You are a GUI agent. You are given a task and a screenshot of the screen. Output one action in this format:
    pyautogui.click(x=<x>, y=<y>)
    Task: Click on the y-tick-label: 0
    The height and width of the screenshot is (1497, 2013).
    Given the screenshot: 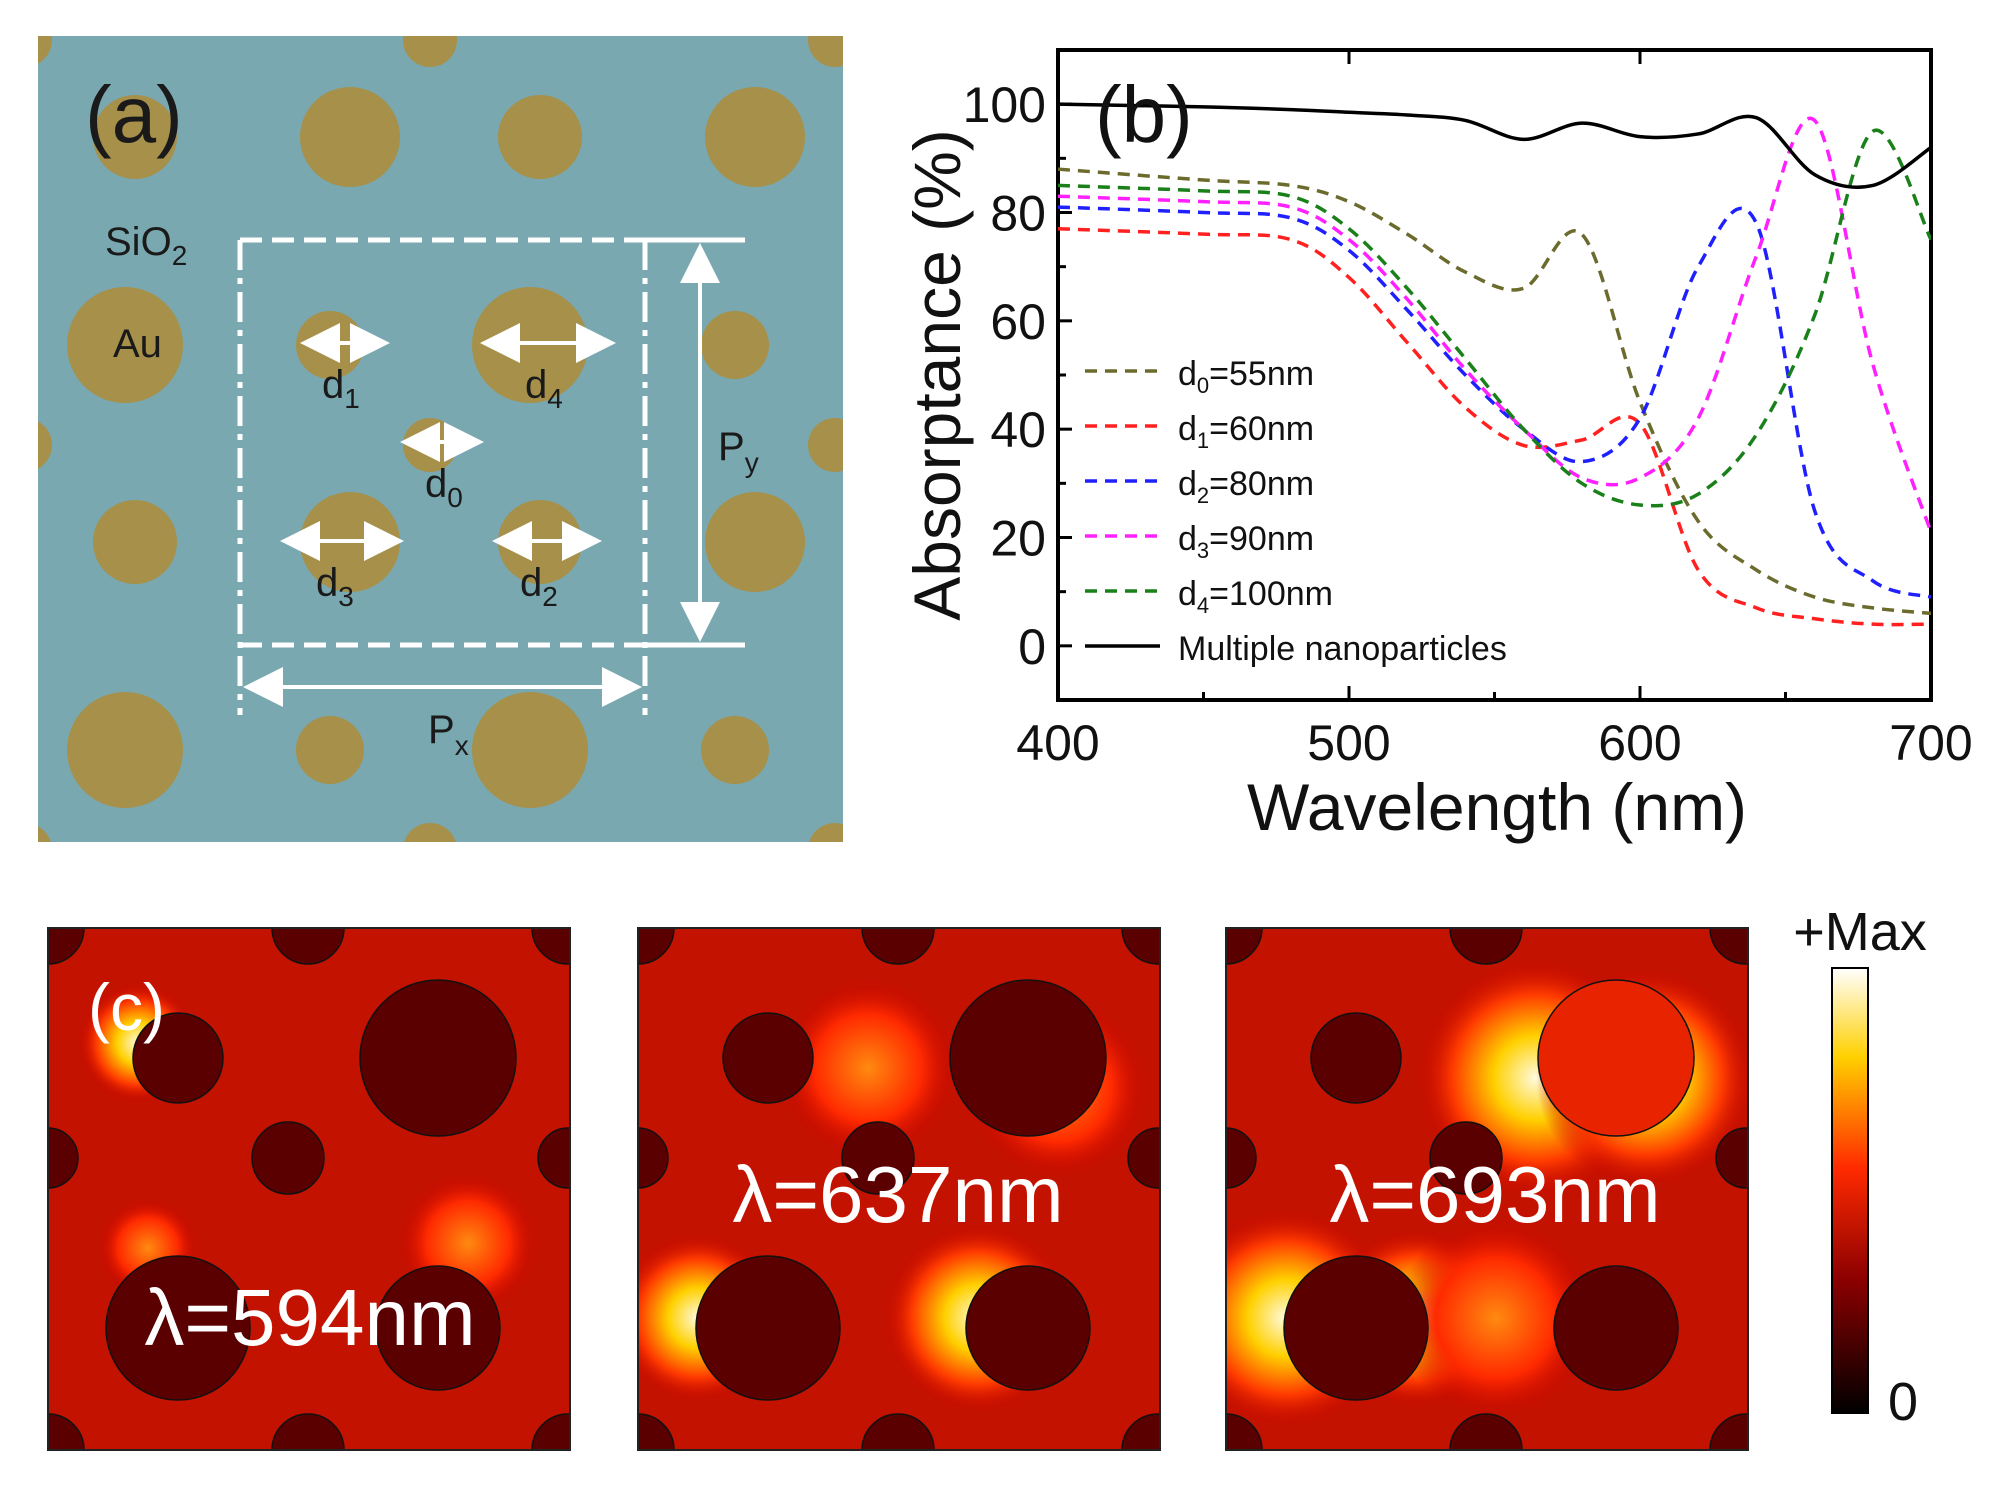 What is the action you would take?
    pyautogui.click(x=1032, y=647)
    